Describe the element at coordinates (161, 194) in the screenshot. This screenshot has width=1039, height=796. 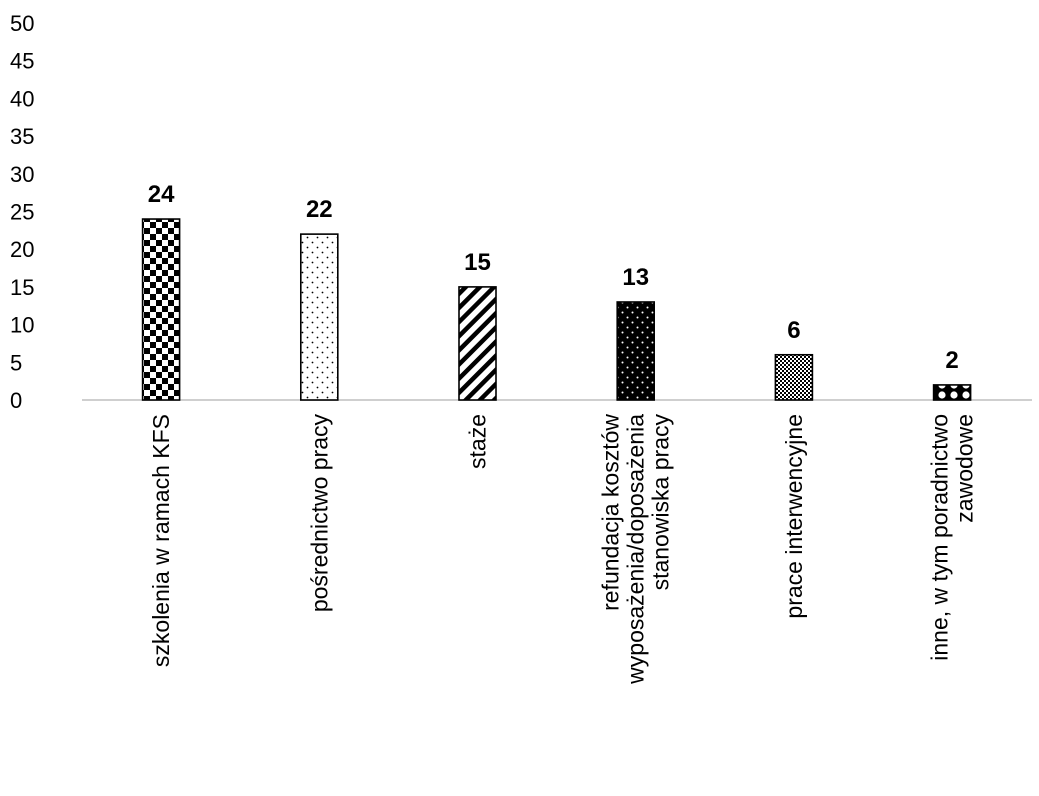
I see `data-label: 24` at that location.